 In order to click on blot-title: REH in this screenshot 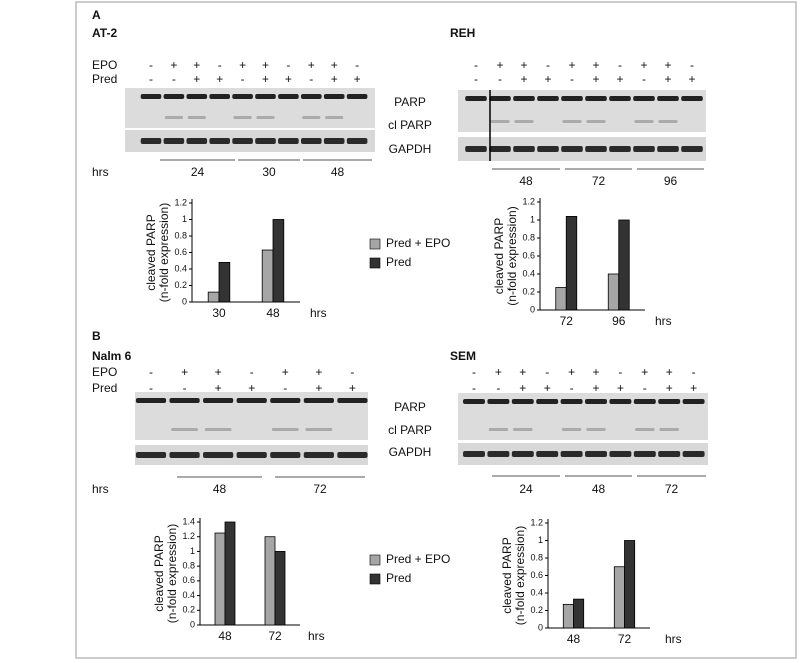, I will do `click(462, 33)`.